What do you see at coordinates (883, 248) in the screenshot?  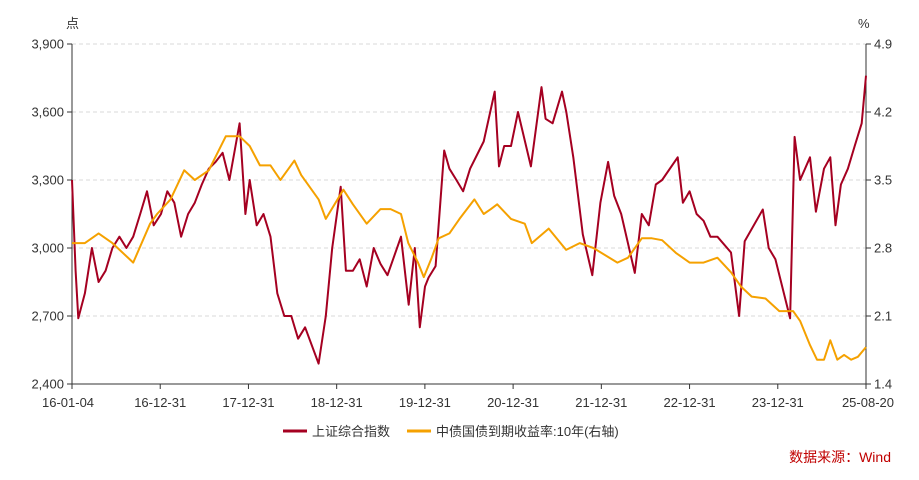 I see `right-tick-label: 2.8` at bounding box center [883, 248].